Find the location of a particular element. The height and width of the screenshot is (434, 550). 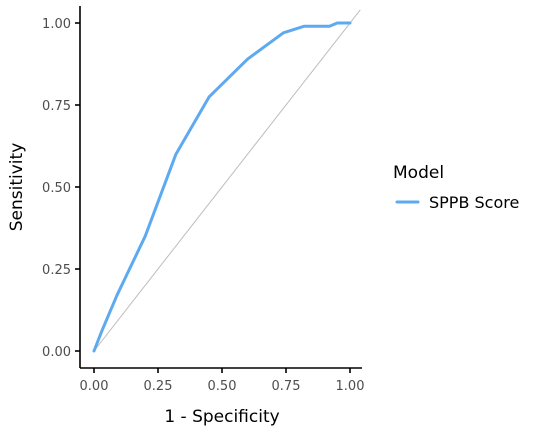

y-tick-label: 0.00 is located at coordinates (56, 352).